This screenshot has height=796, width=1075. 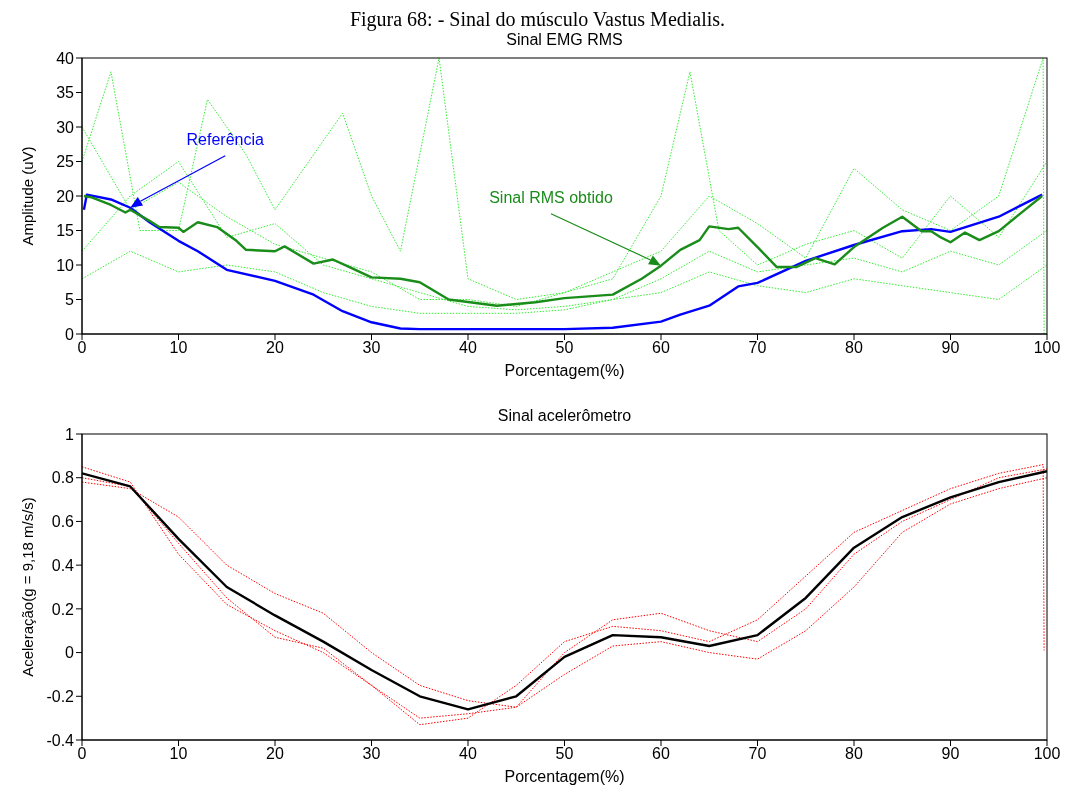 I want to click on text: Figura 68: - Sinal do músculo Vastus Medialis., so click(x=537, y=19).